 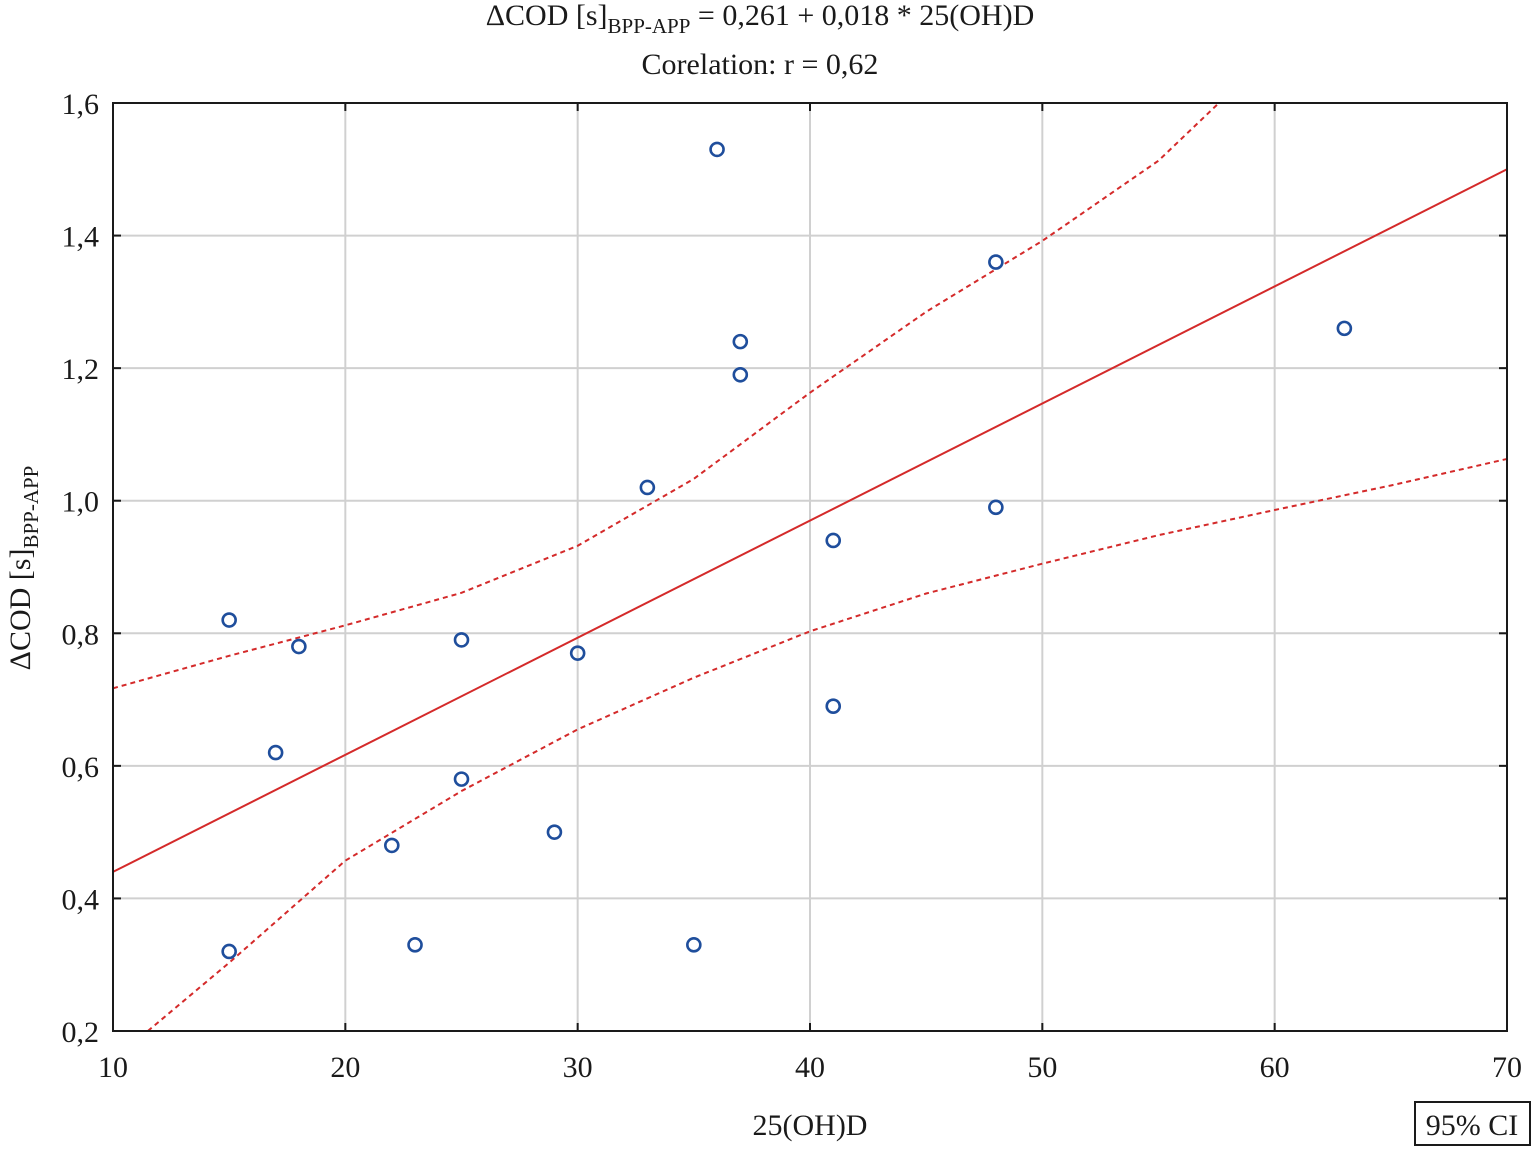 What do you see at coordinates (578, 1067) in the screenshot?
I see `x-tick-label: 30` at bounding box center [578, 1067].